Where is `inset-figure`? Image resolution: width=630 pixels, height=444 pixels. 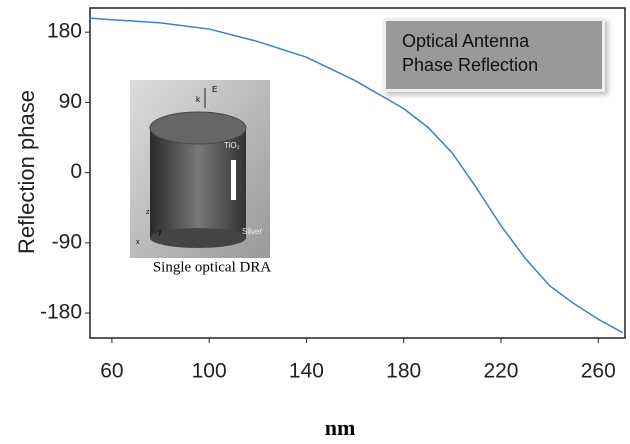 inset-figure is located at coordinates (200, 169).